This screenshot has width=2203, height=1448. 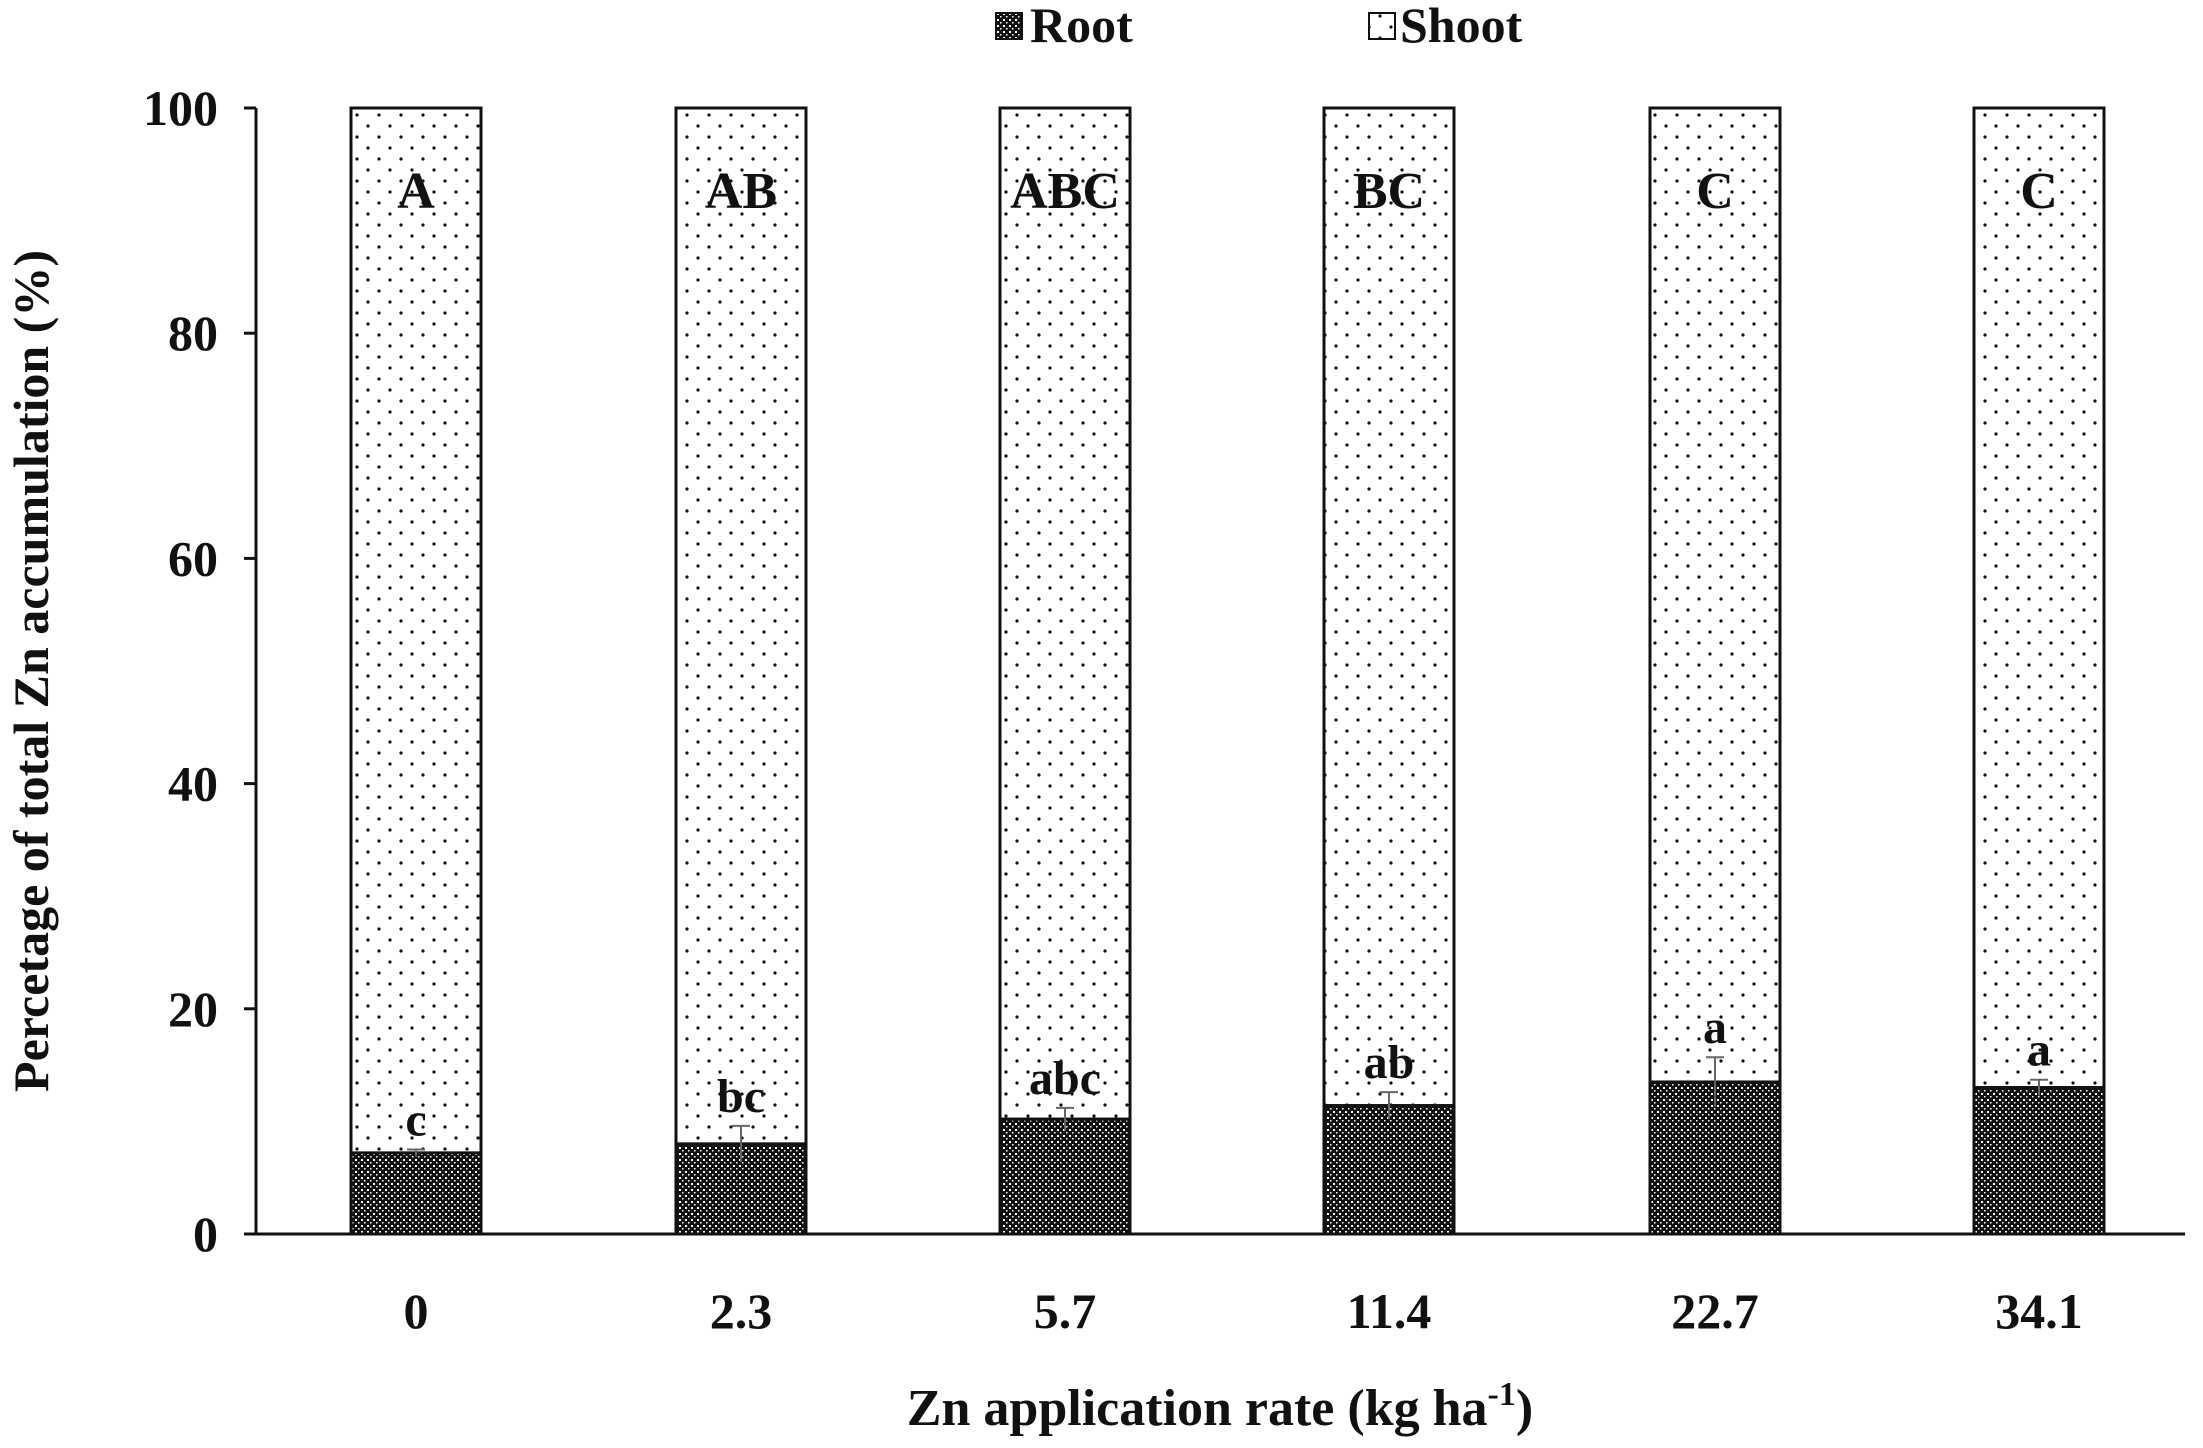 I want to click on legend-swatch-root, so click(x=1009, y=26).